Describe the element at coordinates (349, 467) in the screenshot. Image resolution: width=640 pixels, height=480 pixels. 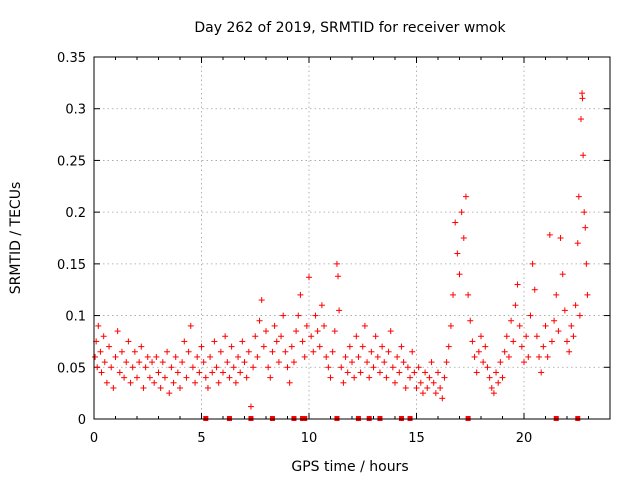
I see `x-axis-label: GPS time / hours` at that location.